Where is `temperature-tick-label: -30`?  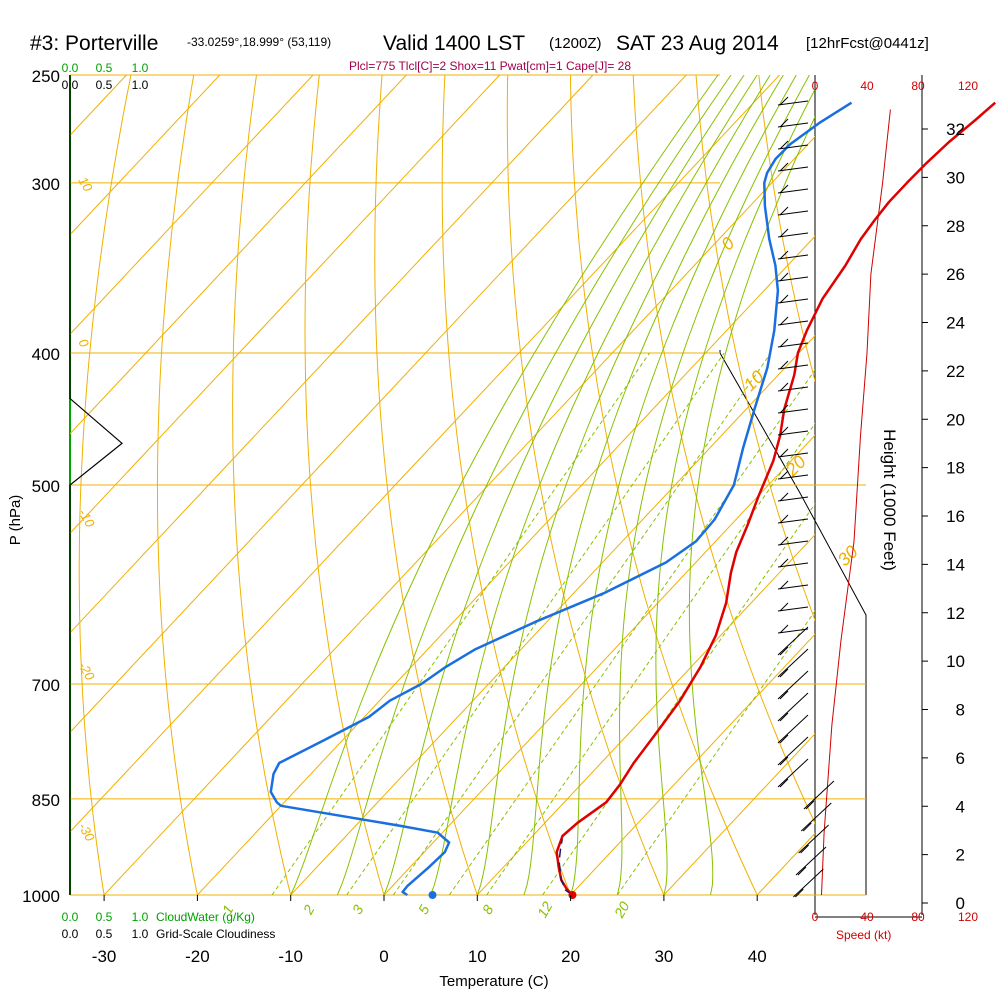
temperature-tick-label: -30 is located at coordinates (104, 956).